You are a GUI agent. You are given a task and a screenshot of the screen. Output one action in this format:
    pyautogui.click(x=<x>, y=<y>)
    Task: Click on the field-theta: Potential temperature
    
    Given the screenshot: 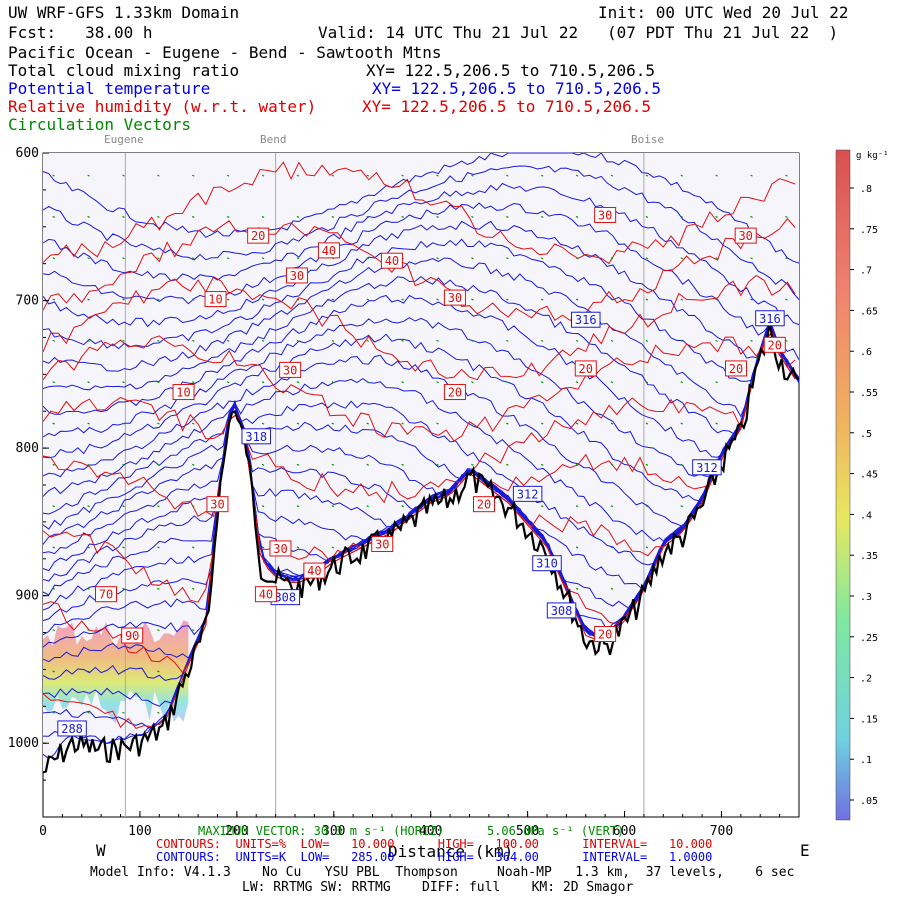 What is the action you would take?
    pyautogui.click(x=109, y=88)
    